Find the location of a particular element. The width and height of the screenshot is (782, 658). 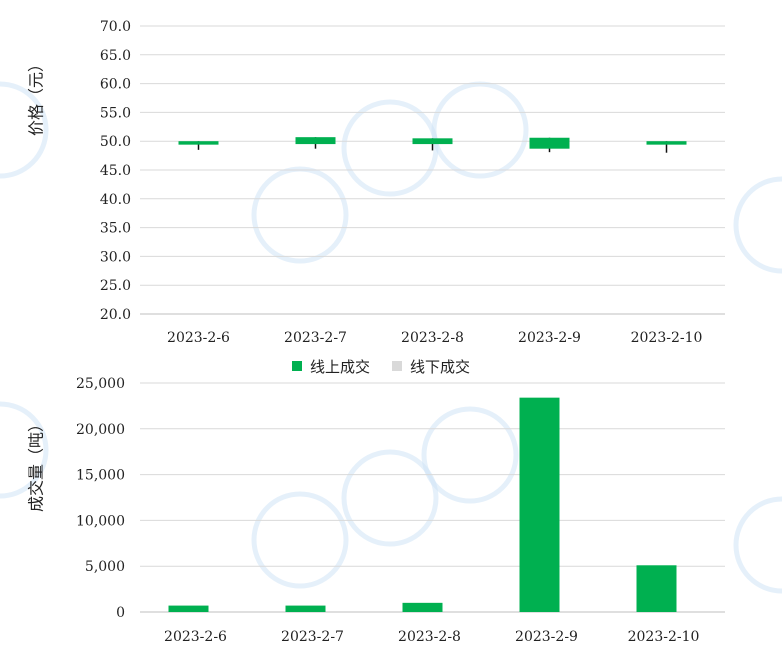

volume-x-tick-label: 2023-2-6 is located at coordinates (195, 637).